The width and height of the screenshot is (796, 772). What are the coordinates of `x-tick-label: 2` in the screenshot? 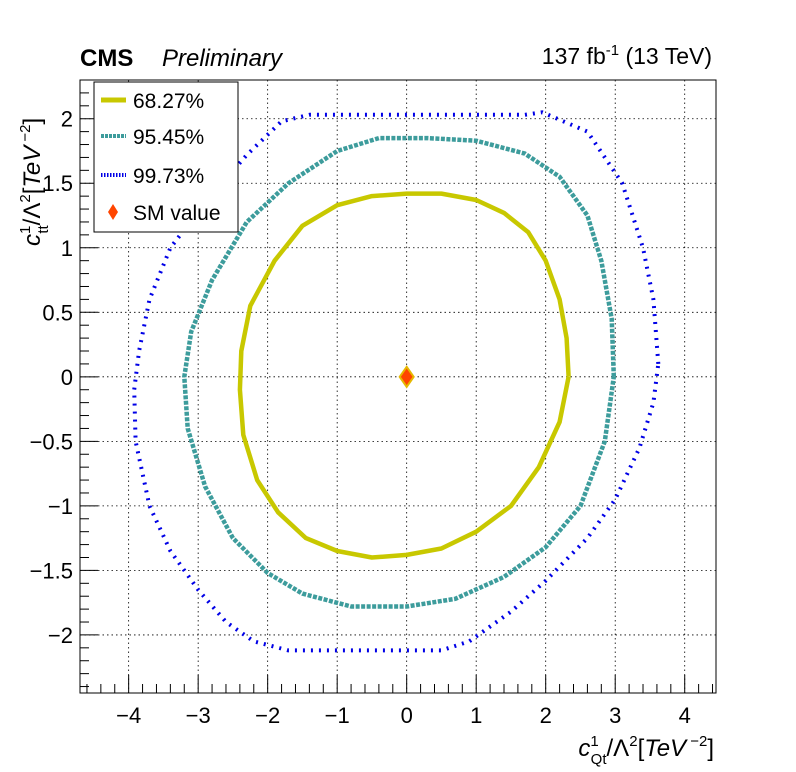 It's located at (546, 715).